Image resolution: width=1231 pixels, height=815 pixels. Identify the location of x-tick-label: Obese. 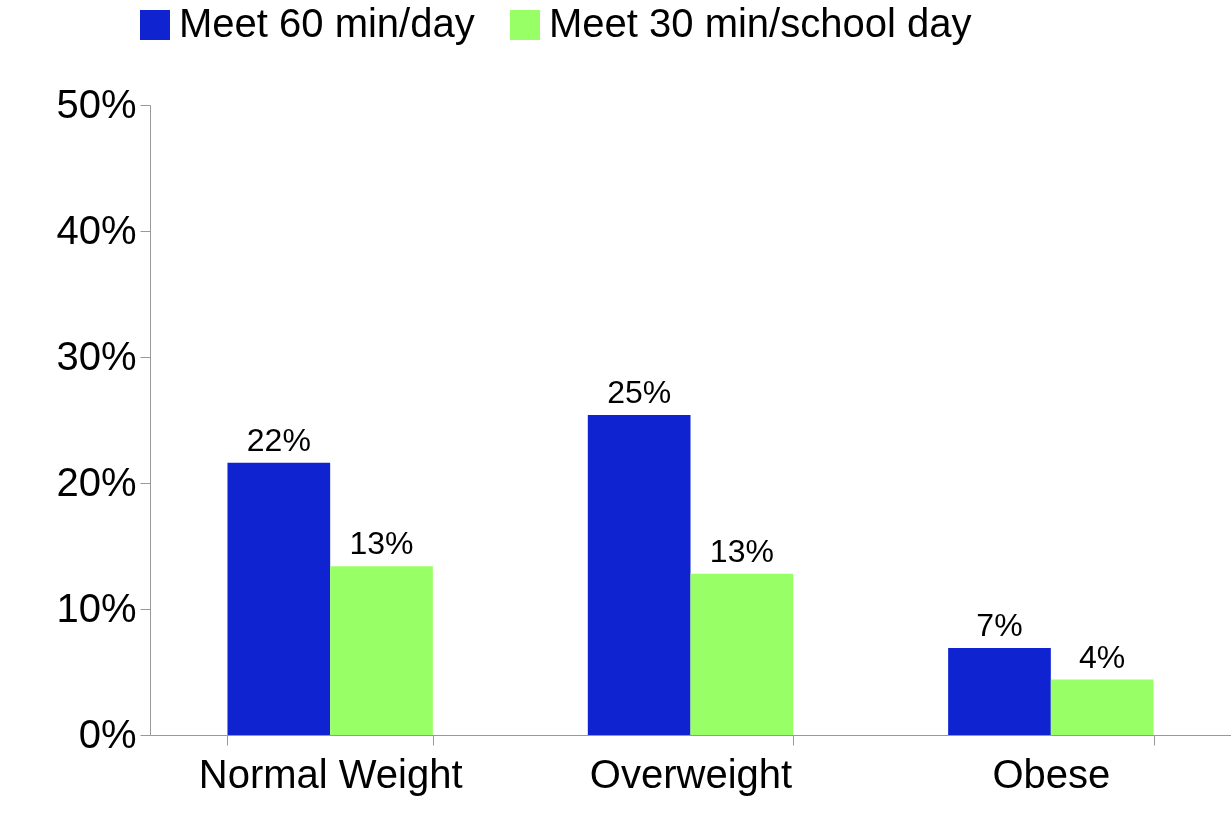
(1051, 773).